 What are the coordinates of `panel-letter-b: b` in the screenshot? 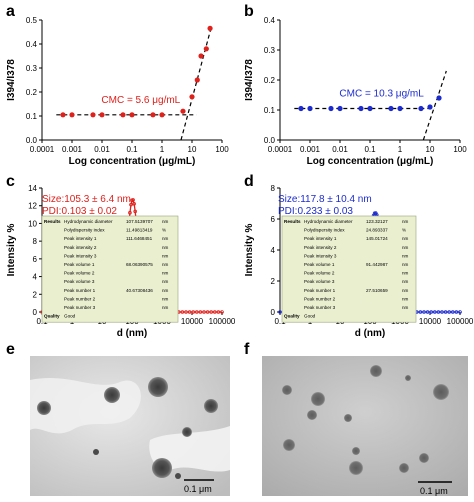 It's located at (249, 11).